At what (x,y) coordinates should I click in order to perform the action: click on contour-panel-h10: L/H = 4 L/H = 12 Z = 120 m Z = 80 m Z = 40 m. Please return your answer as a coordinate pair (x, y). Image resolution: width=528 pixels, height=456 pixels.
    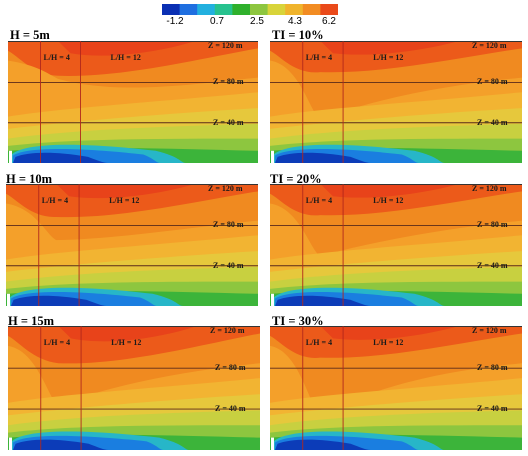
    Looking at the image, I should click on (132, 245).